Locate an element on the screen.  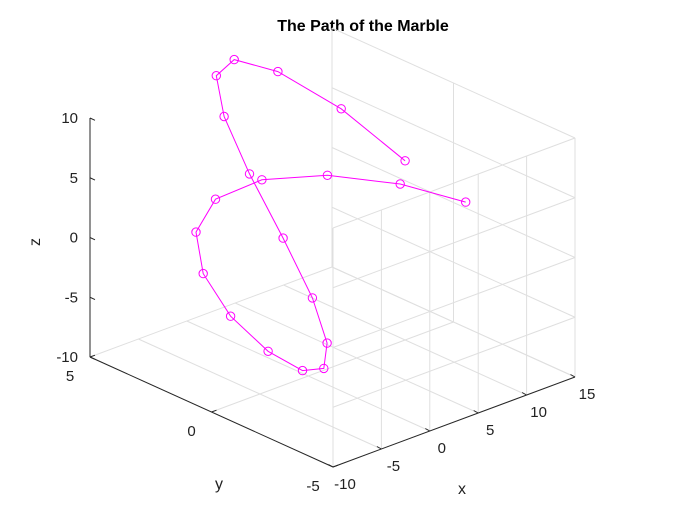
z-tick-label: -5 is located at coordinates (71, 297).